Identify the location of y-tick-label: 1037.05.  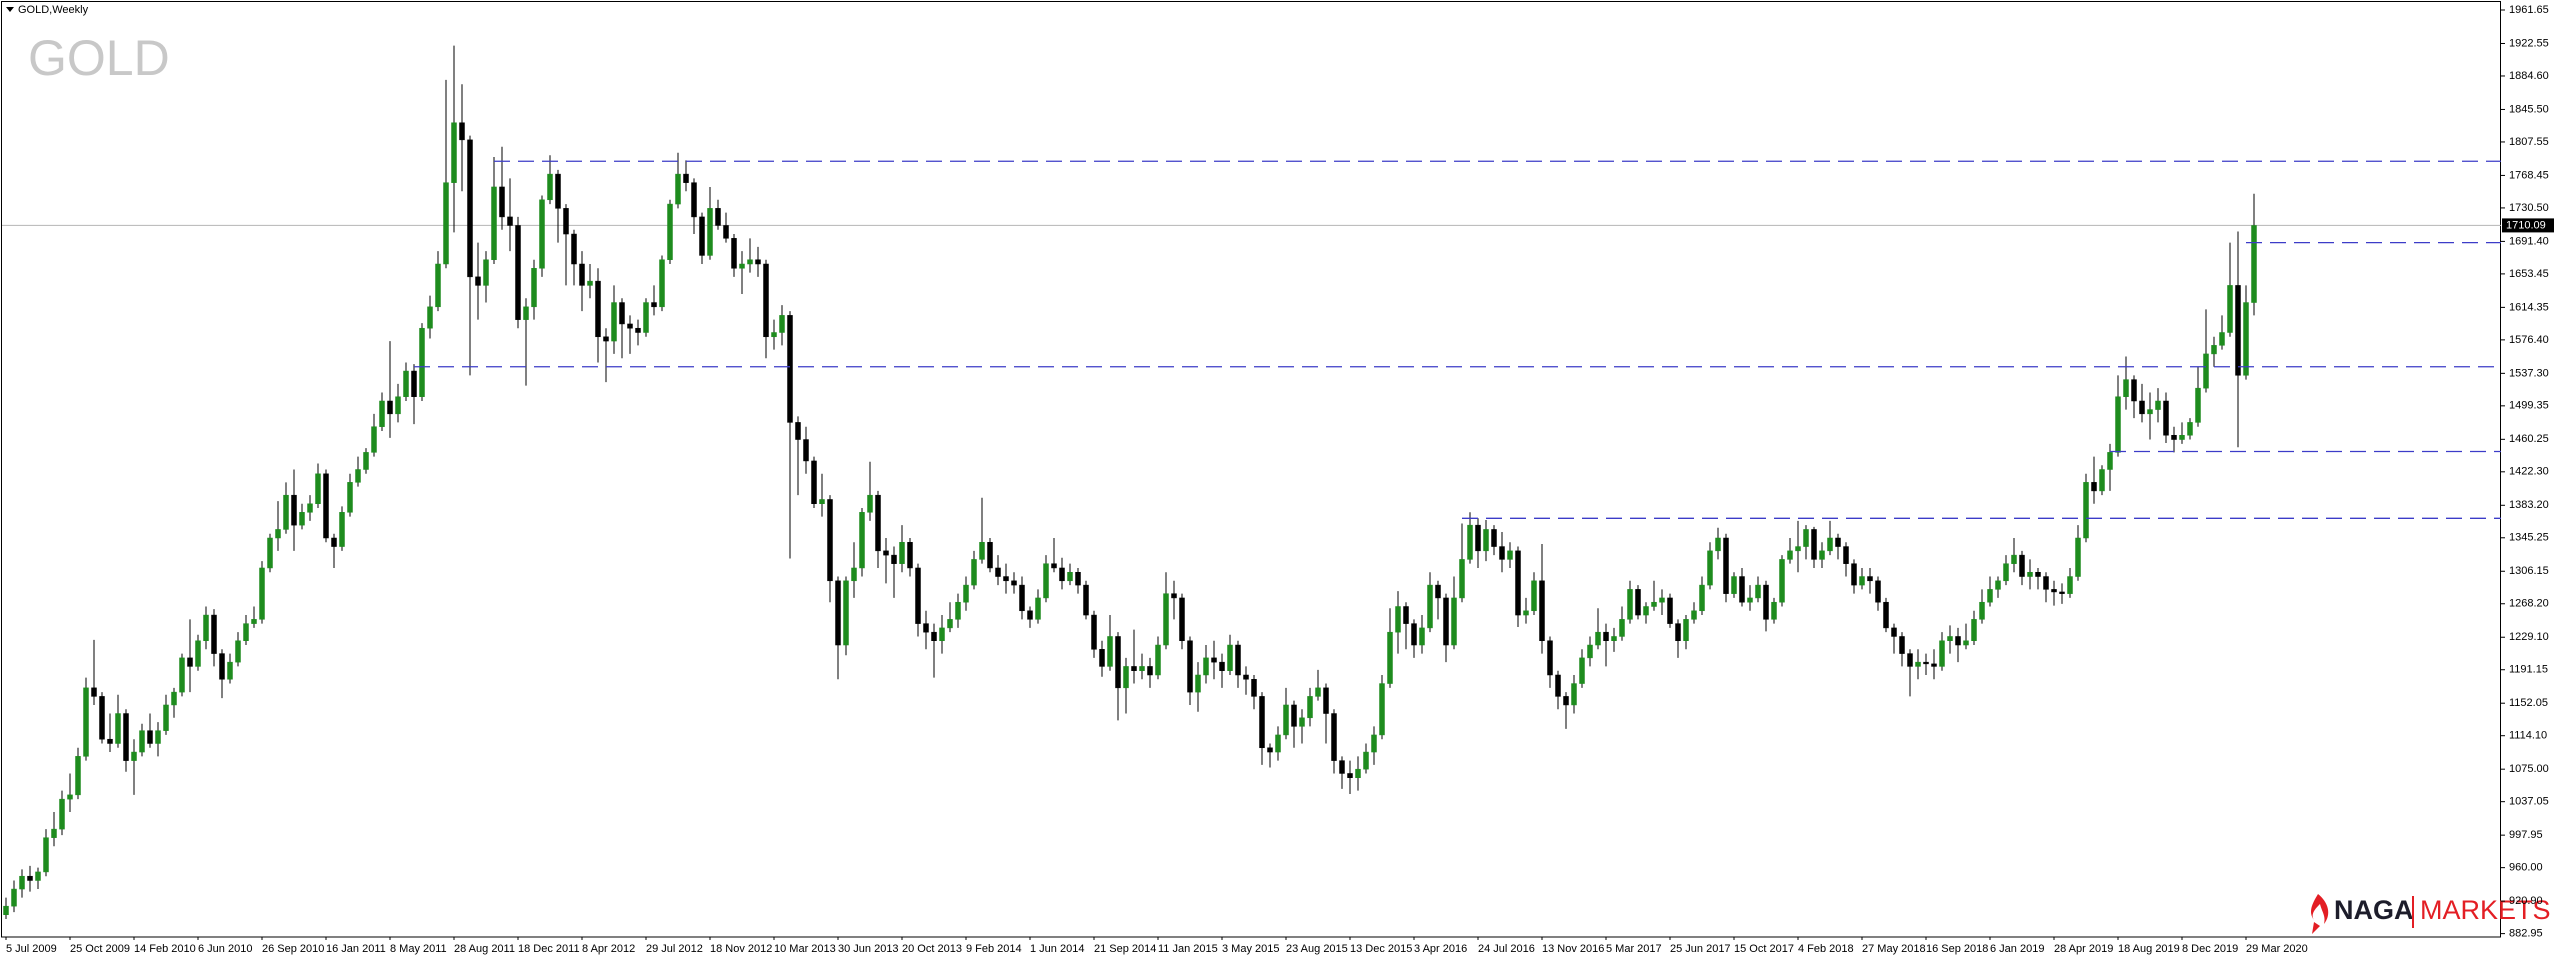
(2529, 802).